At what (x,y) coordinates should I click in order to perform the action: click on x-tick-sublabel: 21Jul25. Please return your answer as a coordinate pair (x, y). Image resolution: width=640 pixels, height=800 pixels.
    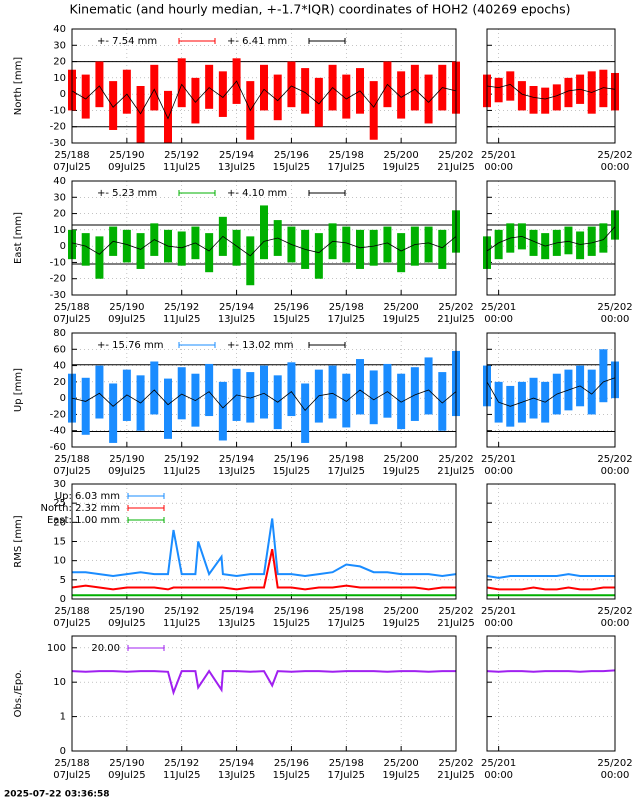
    Looking at the image, I should click on (456, 471).